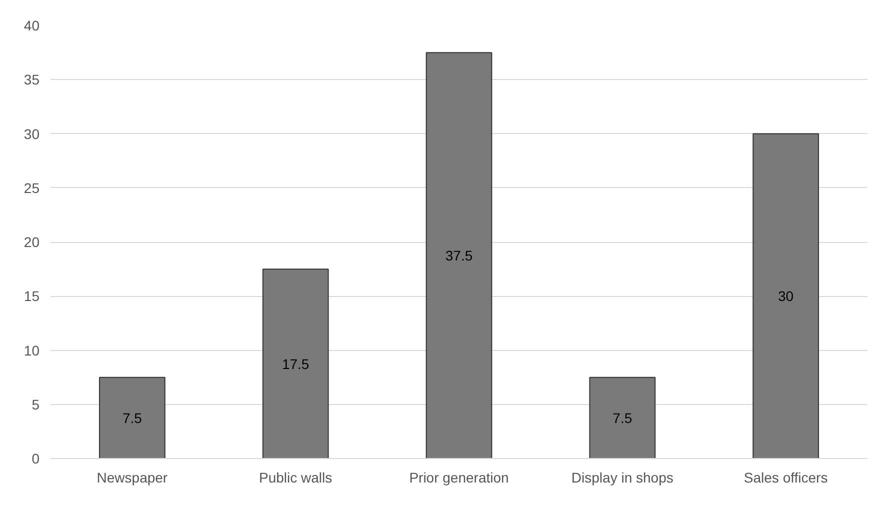 The height and width of the screenshot is (508, 887). I want to click on y-tick-label: 25, so click(32, 188).